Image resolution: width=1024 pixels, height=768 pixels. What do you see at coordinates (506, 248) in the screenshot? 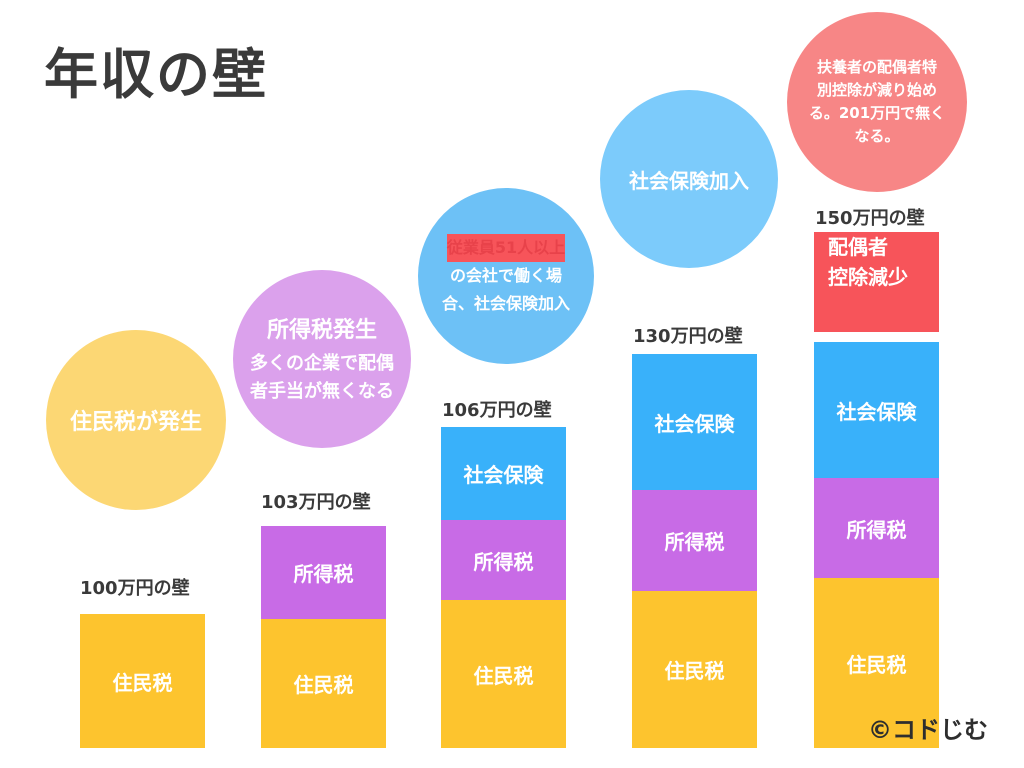
I see `circle-company-insurance-line-1: 従業員51人以上` at bounding box center [506, 248].